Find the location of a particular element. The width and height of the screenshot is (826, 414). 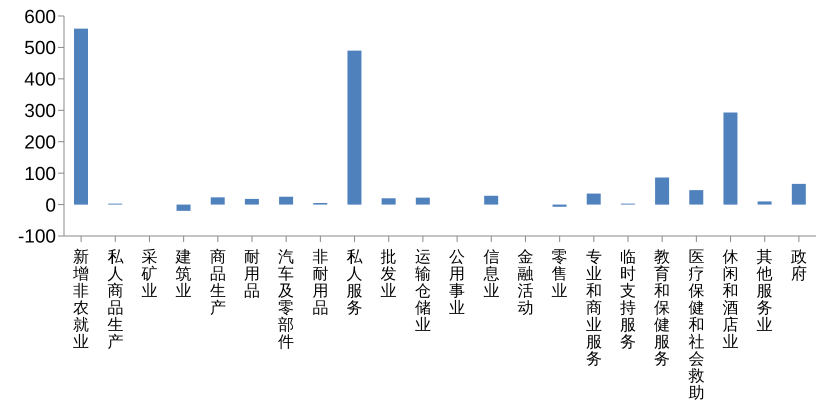

x-tick-label: 信息业 is located at coordinates (491, 273).